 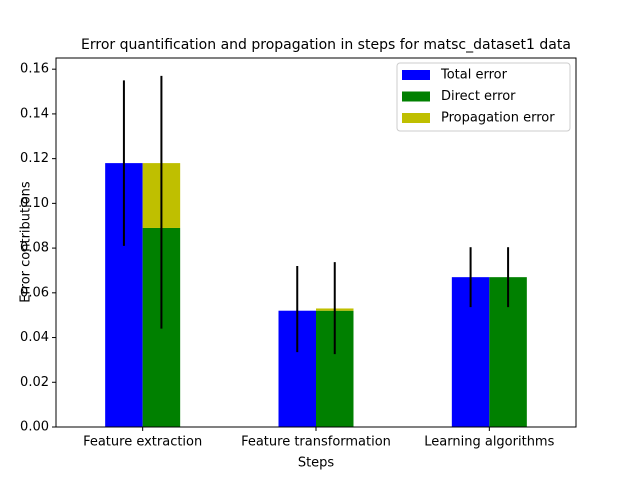 I want to click on y-tick-label: 0.02, so click(x=34, y=382).